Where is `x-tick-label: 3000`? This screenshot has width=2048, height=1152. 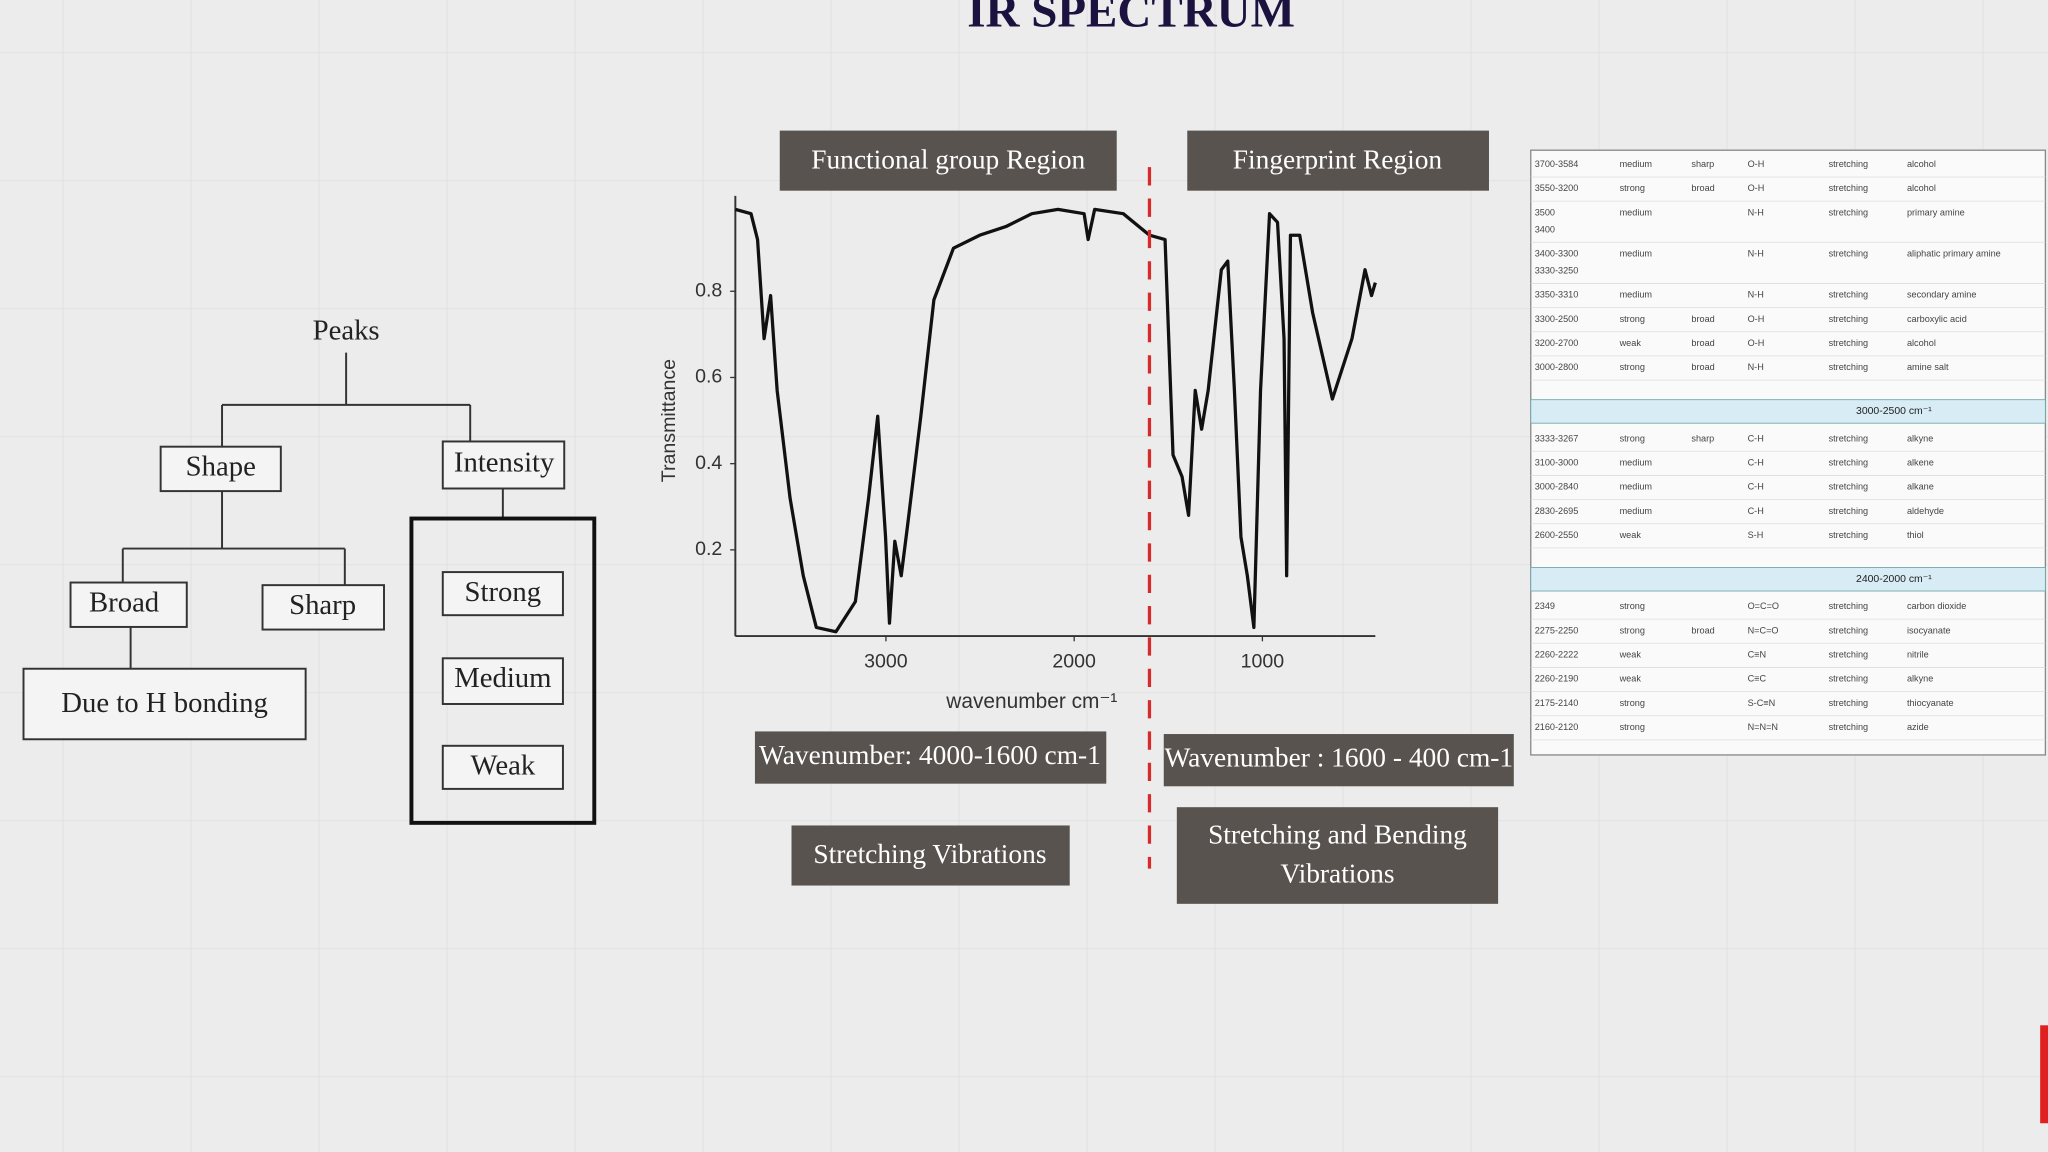 x-tick-label: 3000 is located at coordinates (886, 661).